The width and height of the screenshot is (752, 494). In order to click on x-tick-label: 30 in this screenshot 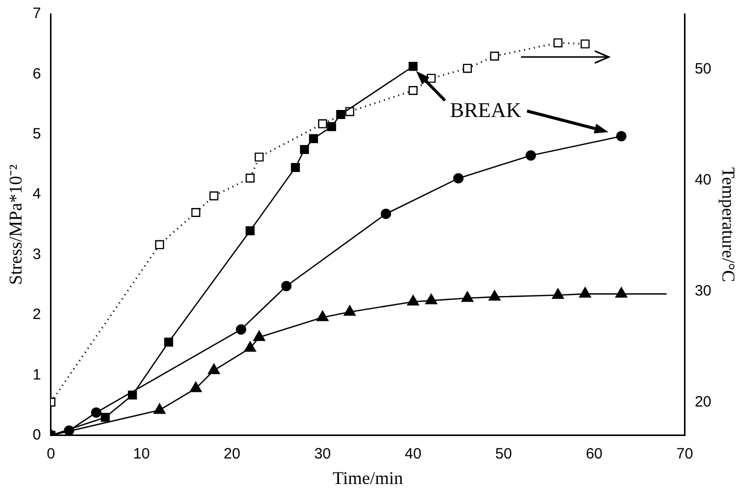, I will do `click(322, 454)`.